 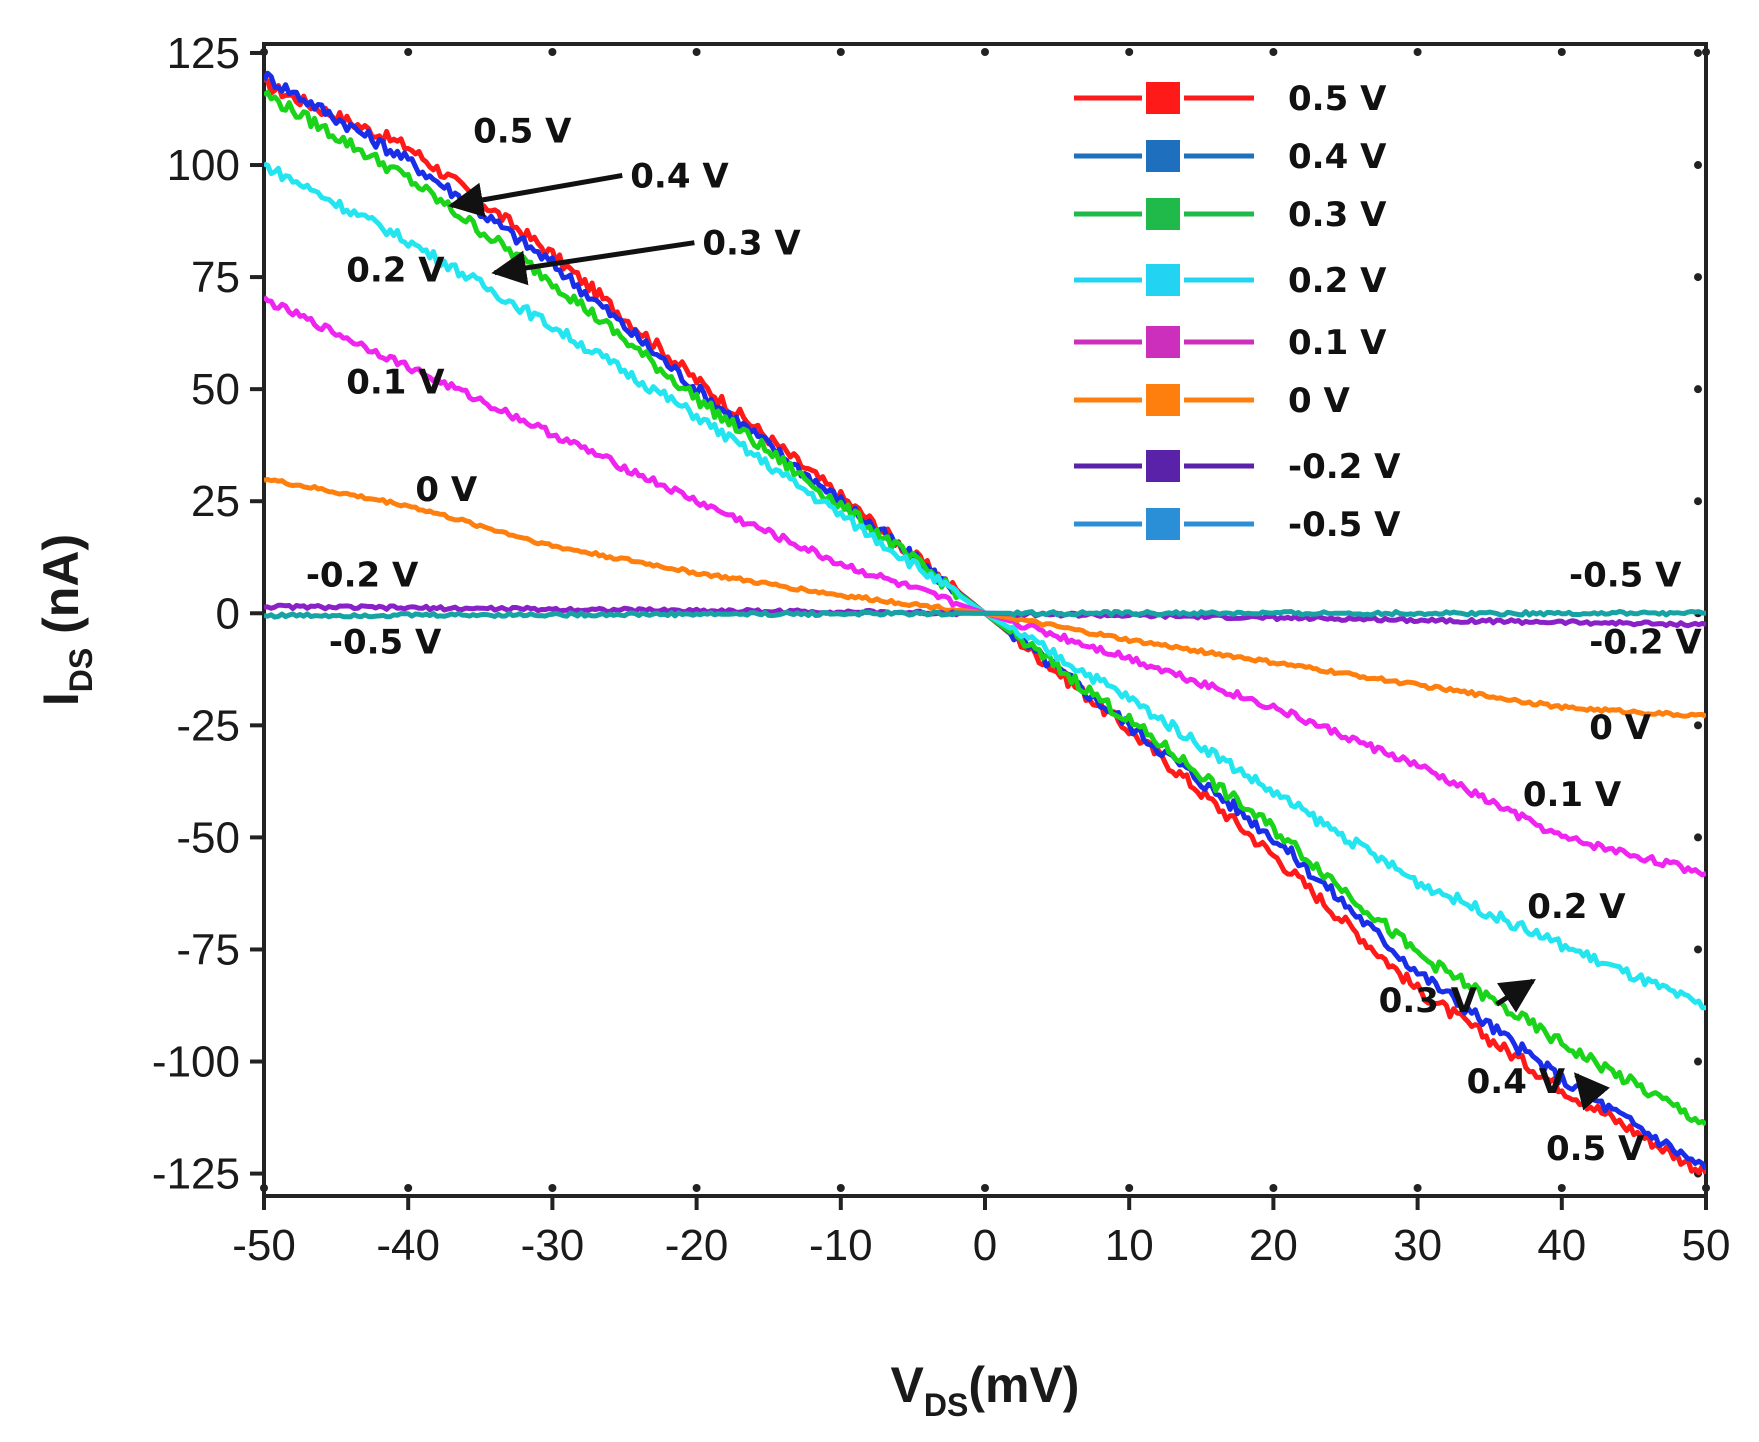 I want to click on x-tick-label: 20, so click(x=1273, y=1245).